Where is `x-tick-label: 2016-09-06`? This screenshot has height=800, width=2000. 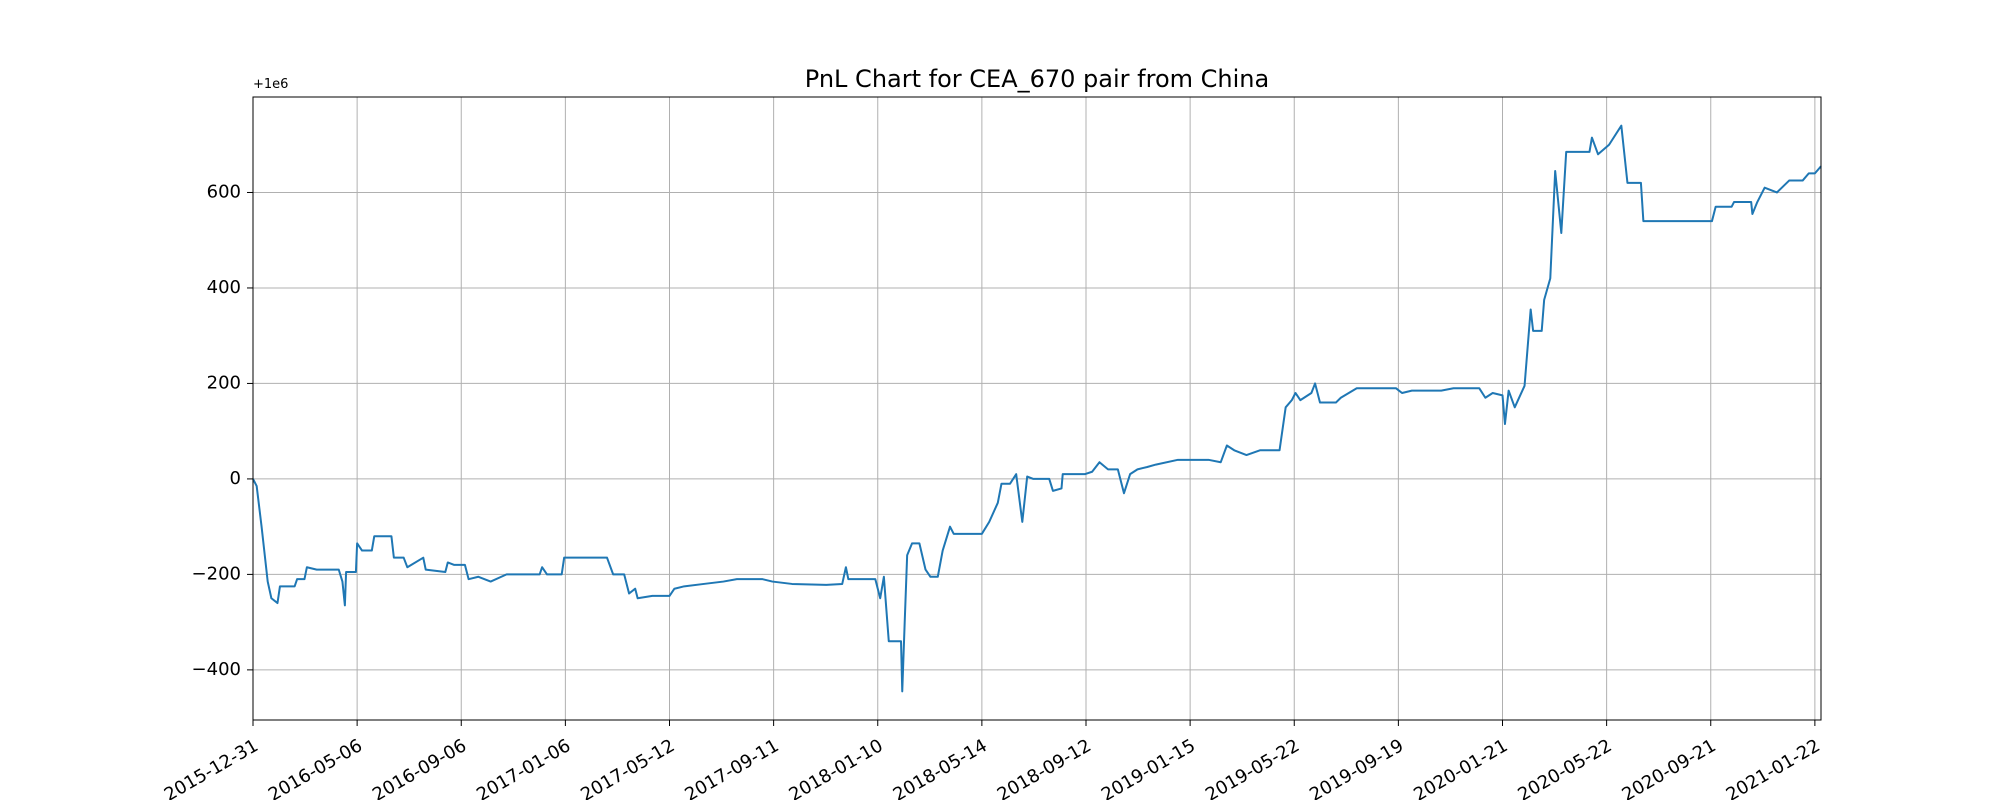 x-tick-label: 2016-09-06 is located at coordinates (419, 767).